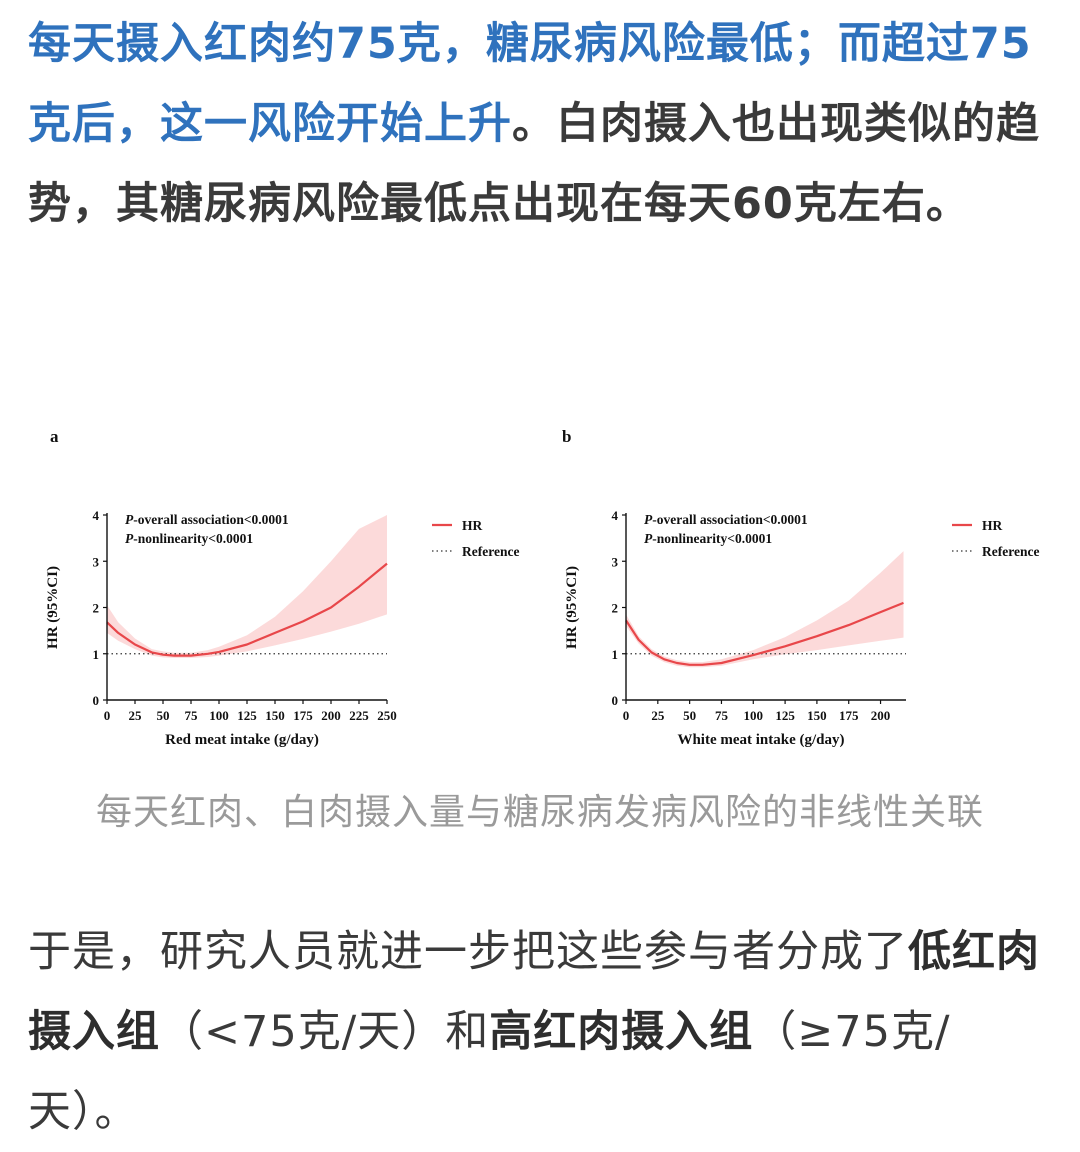  Describe the element at coordinates (275, 715) in the screenshot. I see `panel-a-x-tick-label: 150` at that location.